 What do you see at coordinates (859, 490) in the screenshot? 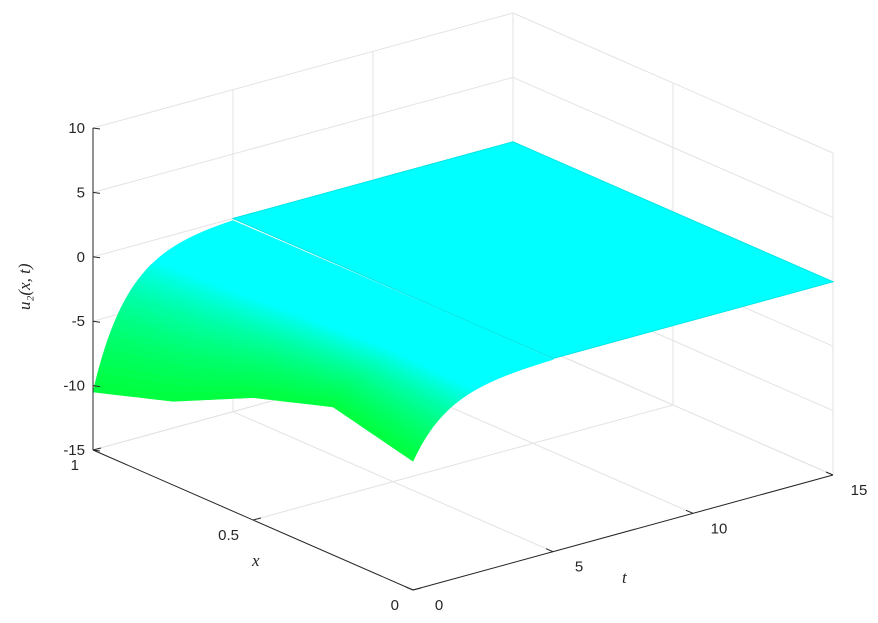
I see `t-tick-label: 15` at bounding box center [859, 490].